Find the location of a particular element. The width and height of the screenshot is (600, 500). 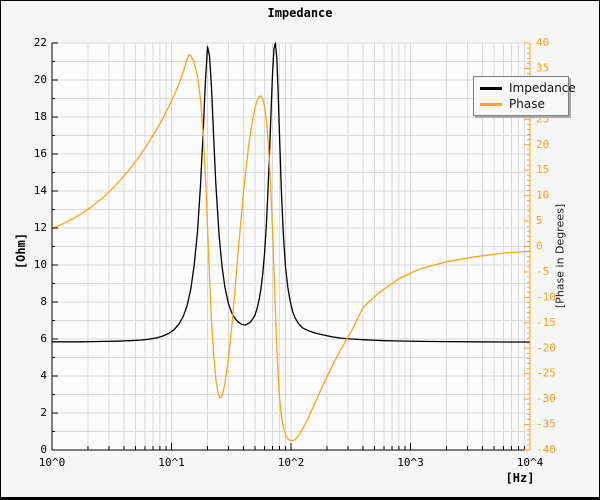

x-tick-label: 10^3 is located at coordinates (410, 462).